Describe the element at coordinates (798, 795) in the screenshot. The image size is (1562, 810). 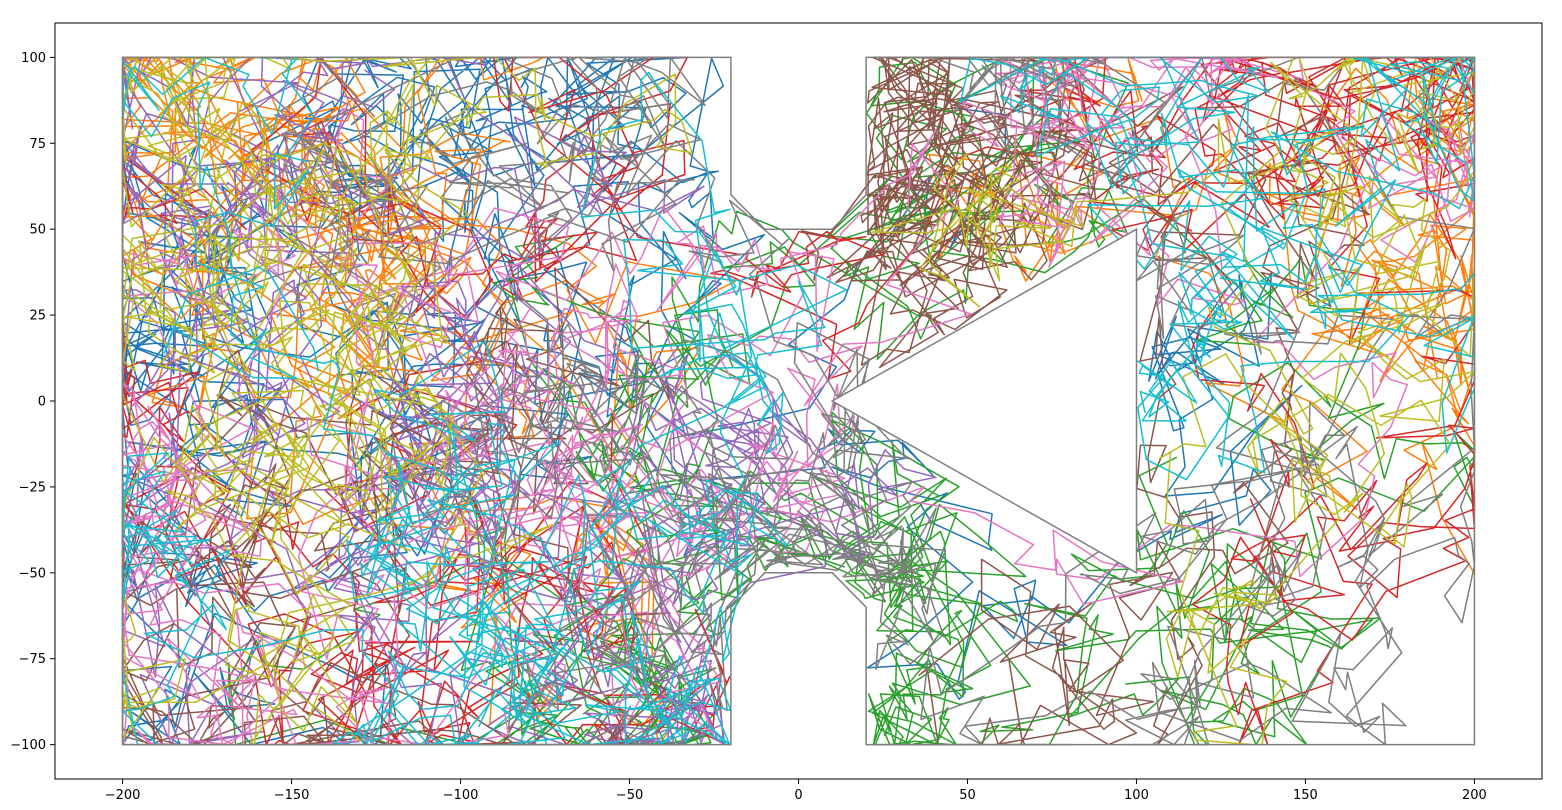
I see `x-tick-label: 0` at that location.